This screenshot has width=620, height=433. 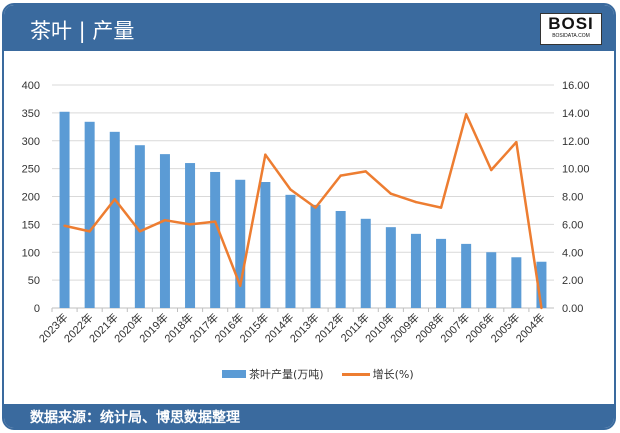 I want to click on logo-sub: BOSIDATA.COM, so click(x=571, y=36).